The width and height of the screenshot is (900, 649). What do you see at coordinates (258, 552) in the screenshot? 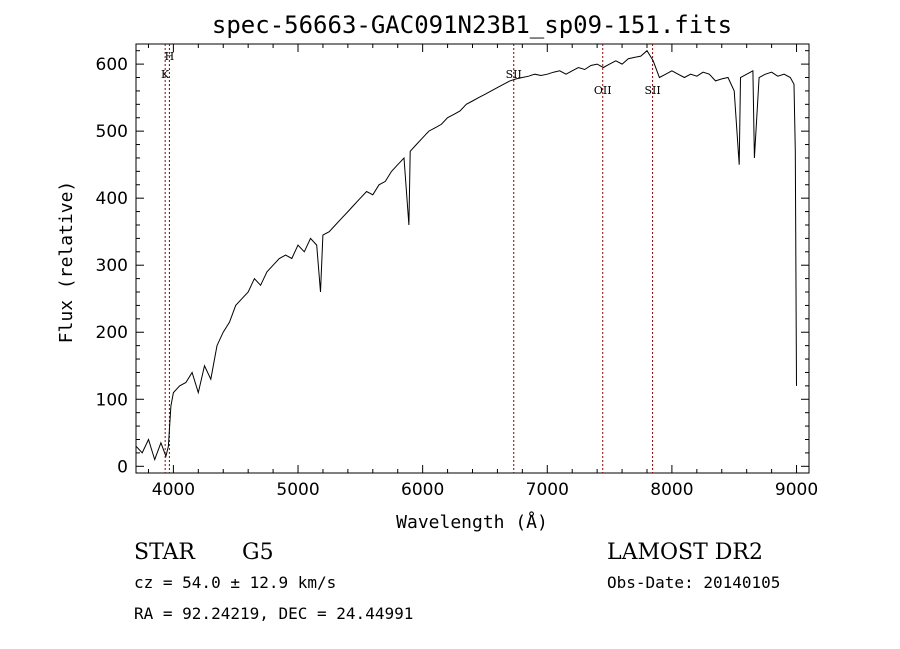
I see `object-subclass: G5` at bounding box center [258, 552].